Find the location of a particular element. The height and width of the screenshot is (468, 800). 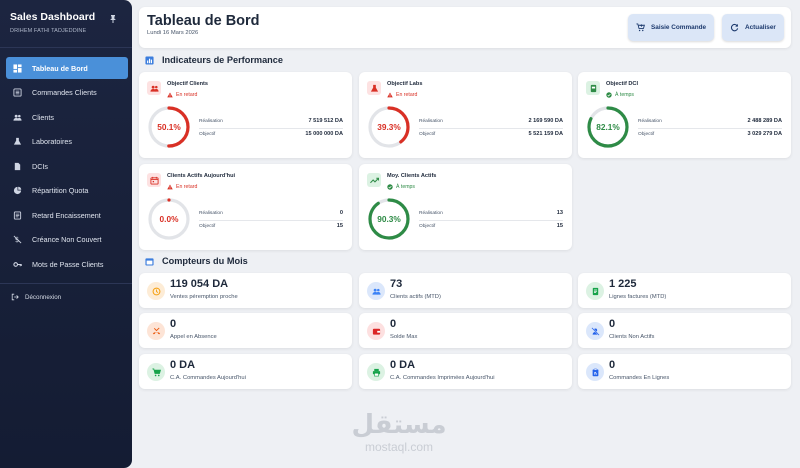

user-name: DRIHEM FATHI TADJEDDINE is located at coordinates (48, 31).